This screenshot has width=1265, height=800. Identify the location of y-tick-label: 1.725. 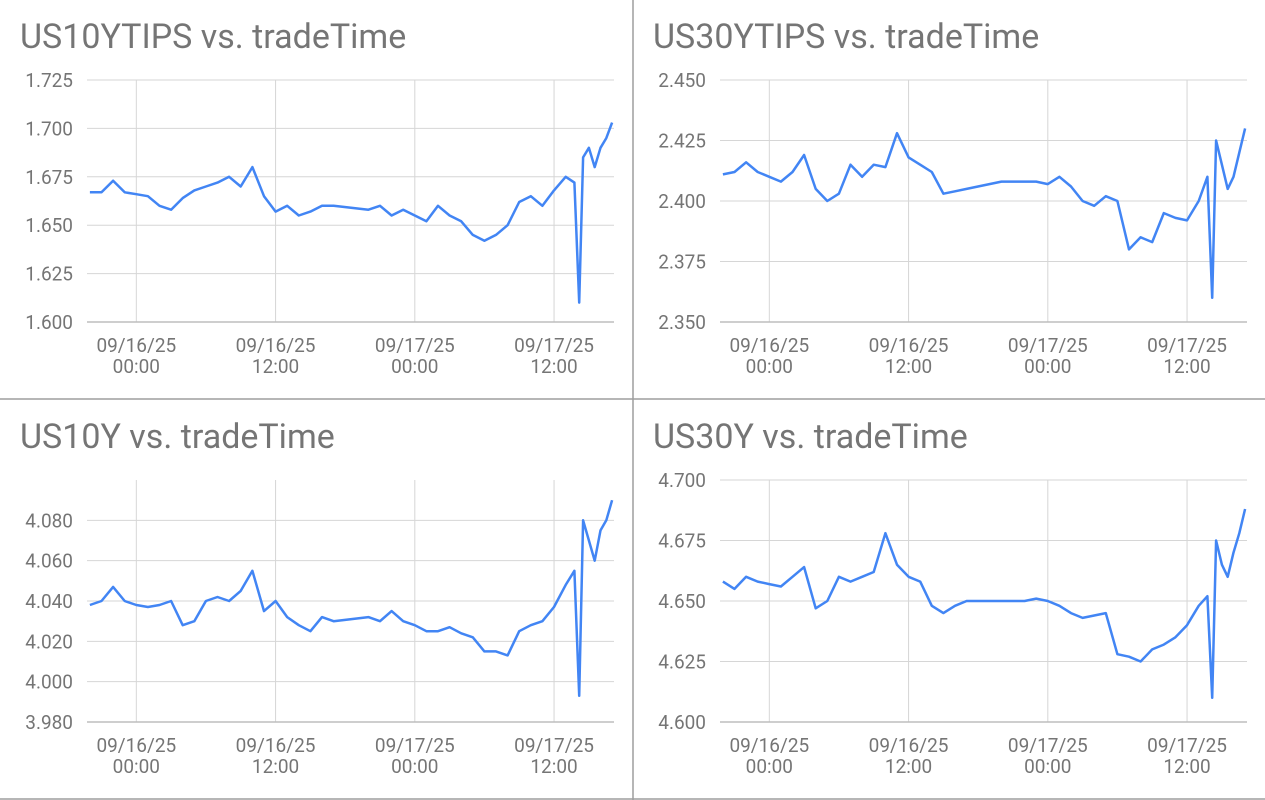
(49, 80).